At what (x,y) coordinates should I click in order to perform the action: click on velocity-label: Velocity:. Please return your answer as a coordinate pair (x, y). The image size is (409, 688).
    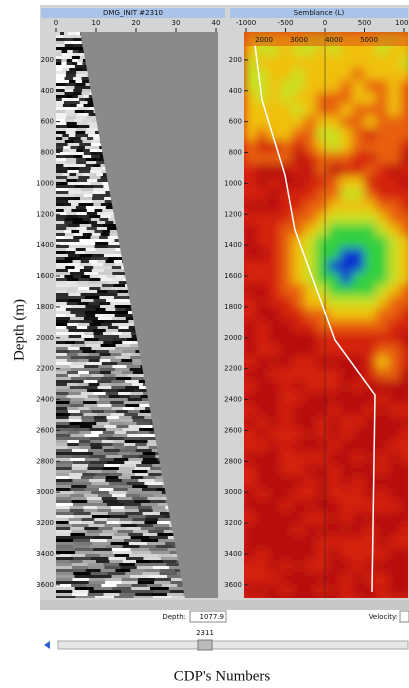
    Looking at the image, I should click on (383, 617).